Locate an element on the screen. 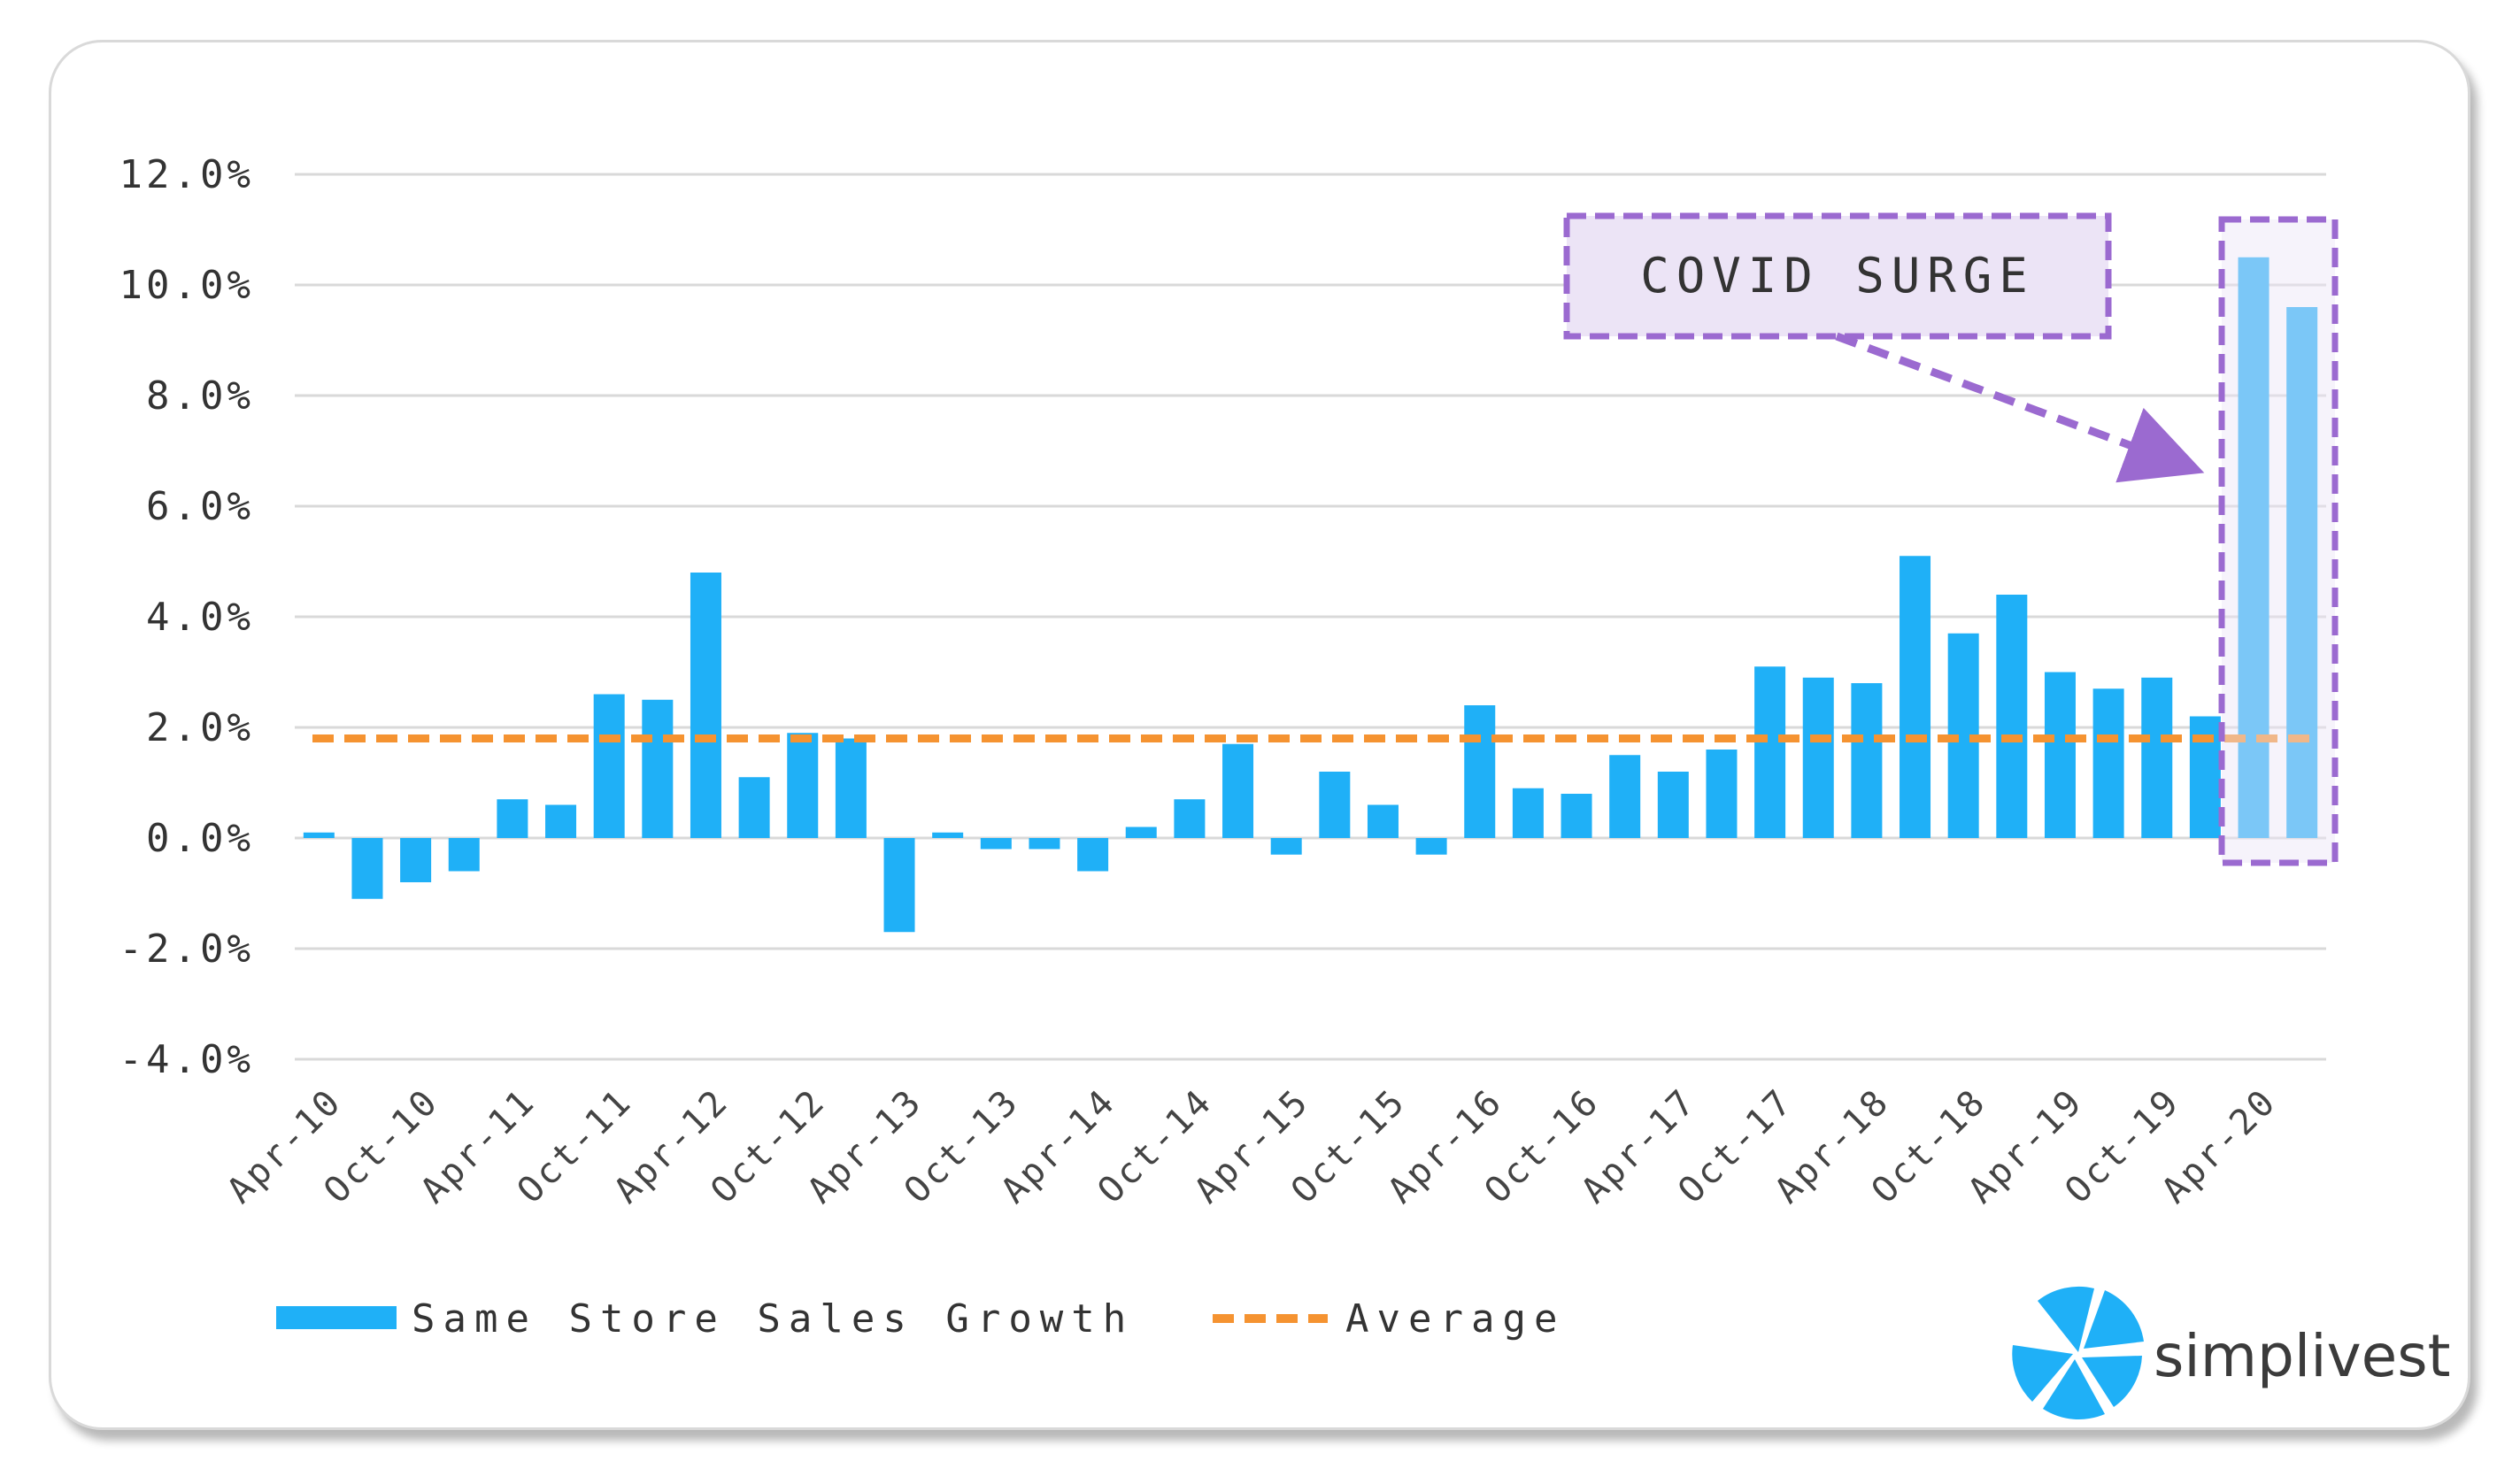  covid-label: COVID SURGE is located at coordinates (1837, 276).